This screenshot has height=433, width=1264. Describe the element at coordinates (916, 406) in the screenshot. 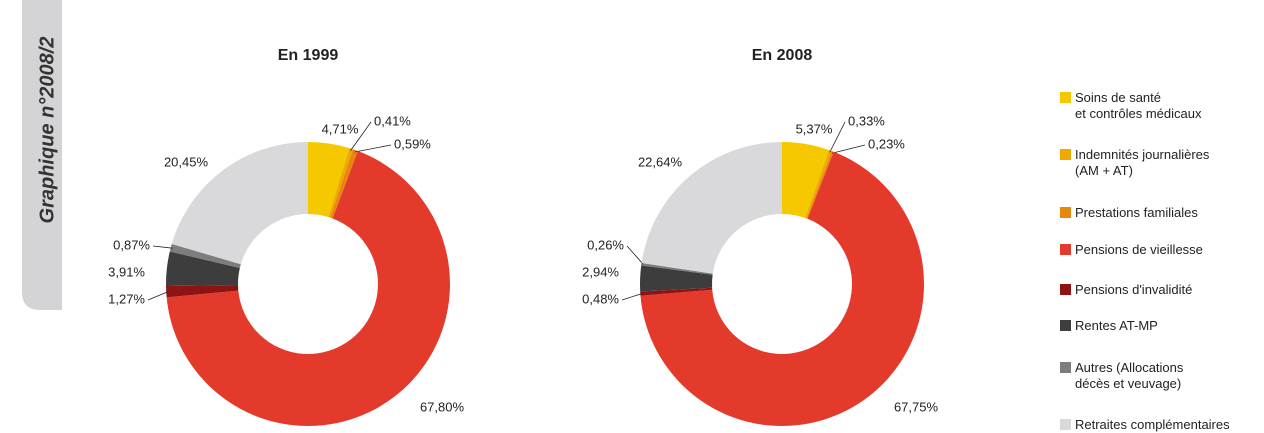

I see `value-label: 67,75%` at that location.